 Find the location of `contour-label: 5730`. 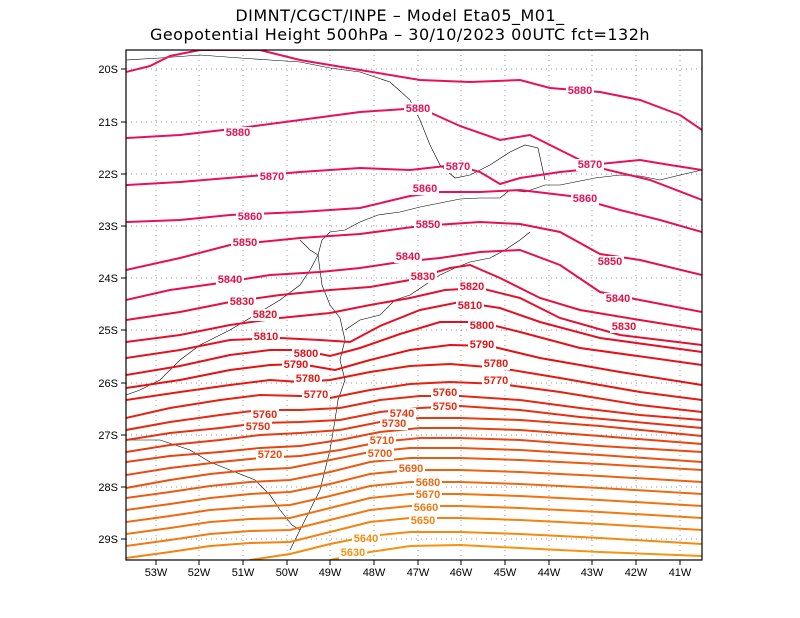

contour-label: 5730 is located at coordinates (394, 424).